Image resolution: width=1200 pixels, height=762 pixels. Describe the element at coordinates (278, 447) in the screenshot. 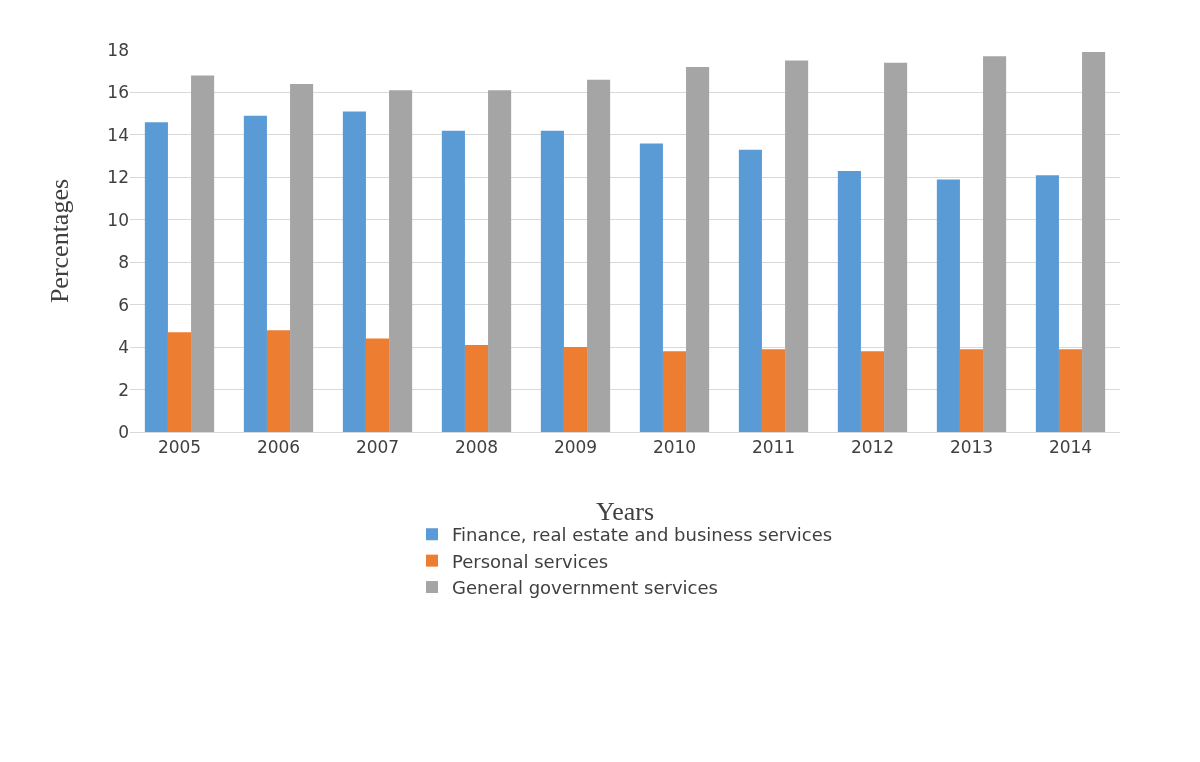

I see `x-tick-label: 2006` at that location.